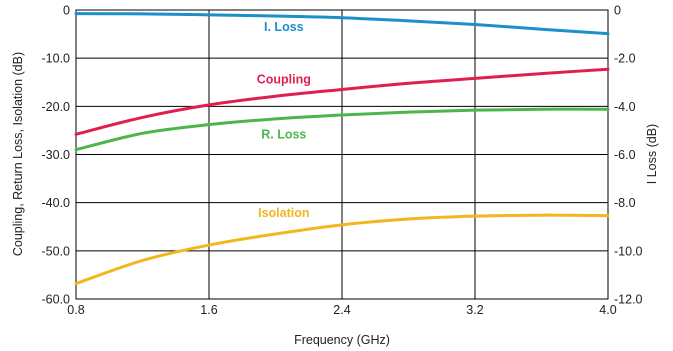 The width and height of the screenshot is (673, 351). I want to click on y-tick-label: -10.0, so click(56, 59).